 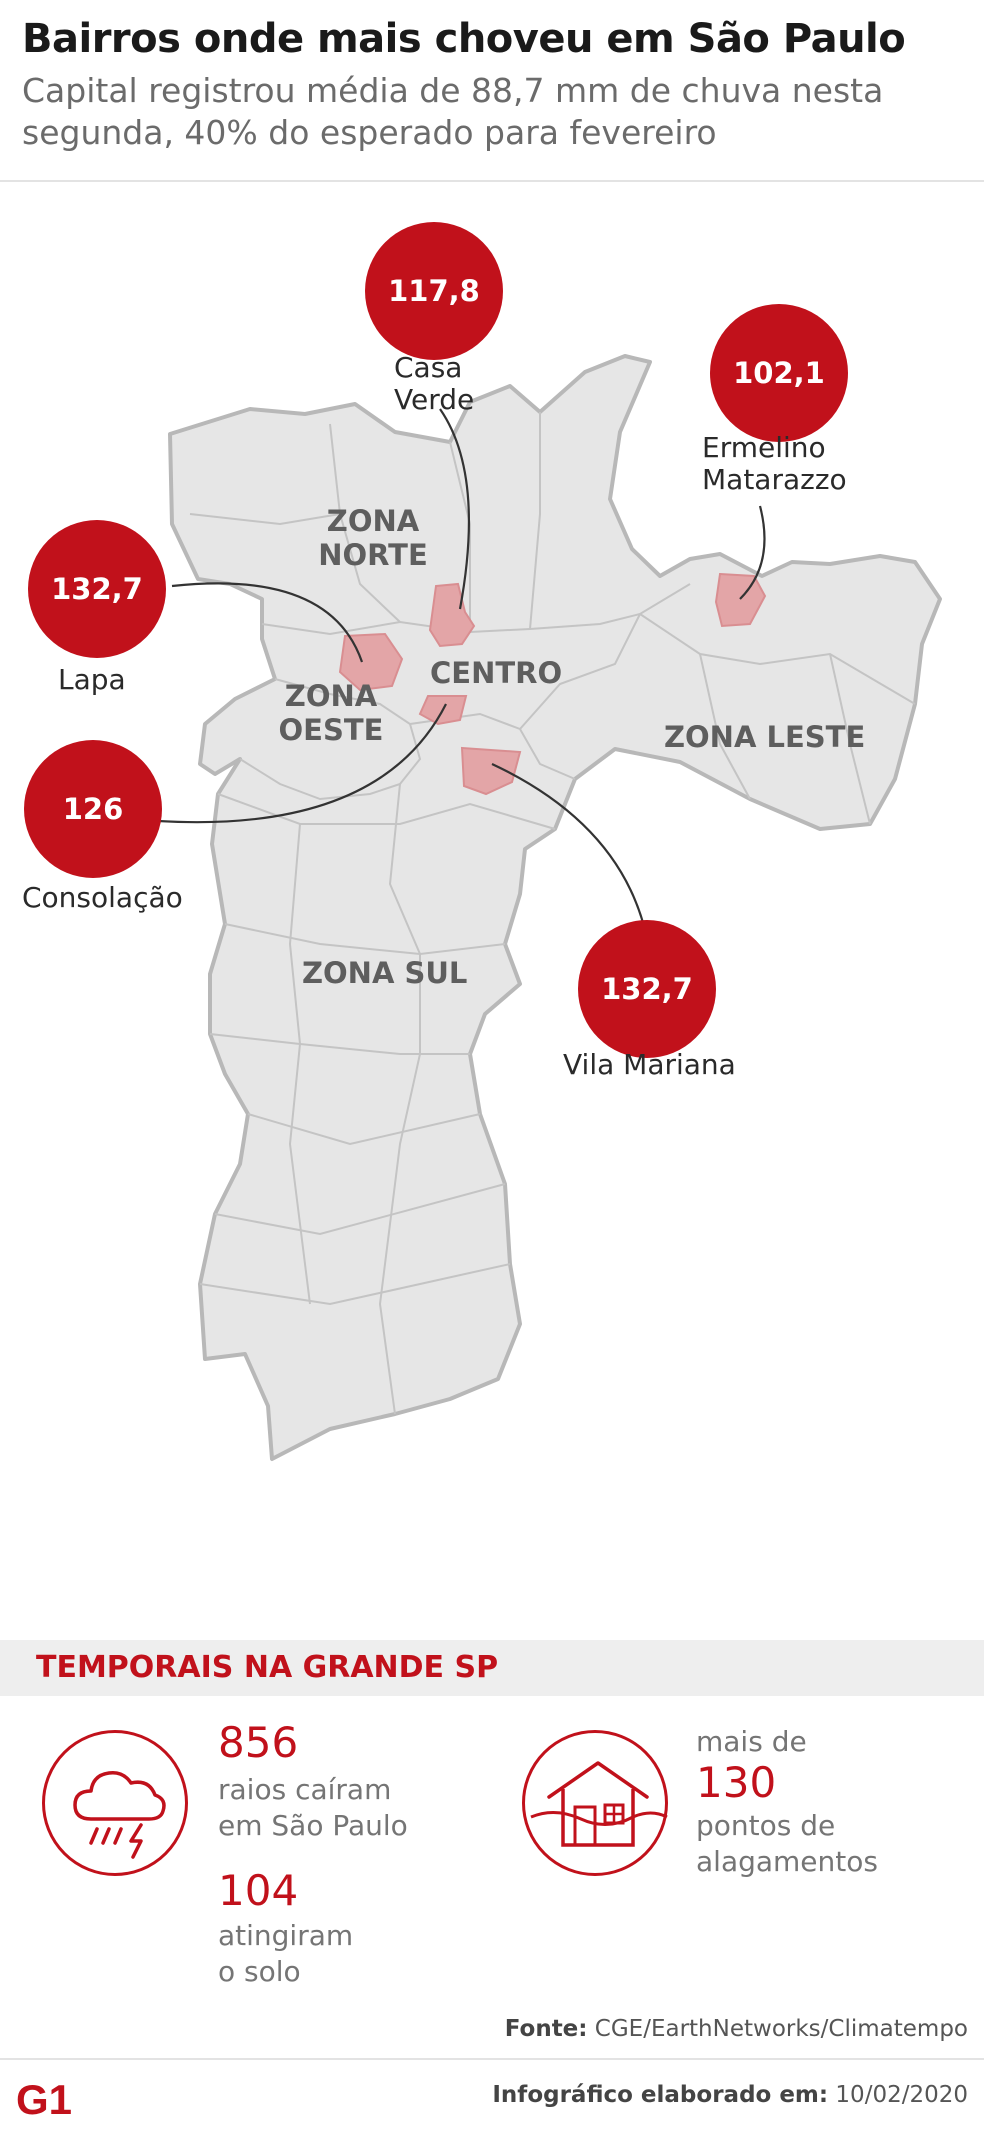 What do you see at coordinates (373, 555) in the screenshot?
I see `zone-norte-line2: NORTE` at bounding box center [373, 555].